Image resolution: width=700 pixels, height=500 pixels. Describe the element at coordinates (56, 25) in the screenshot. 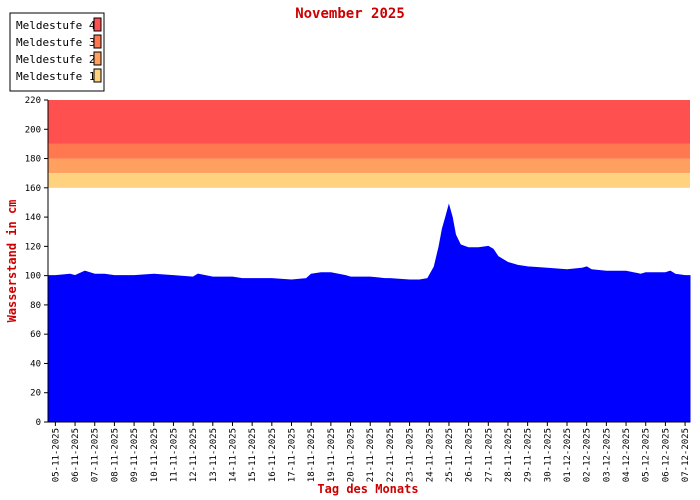

I see `legend-label: Meldestufe 4` at that location.